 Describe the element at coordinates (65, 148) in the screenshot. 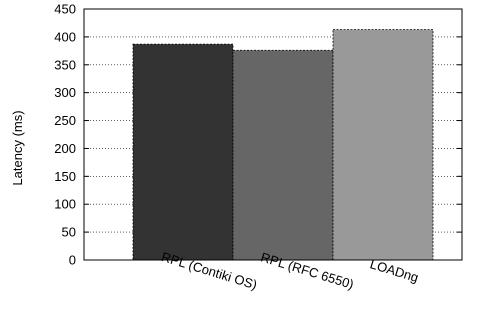

I see `y-tick-label: 200` at that location.